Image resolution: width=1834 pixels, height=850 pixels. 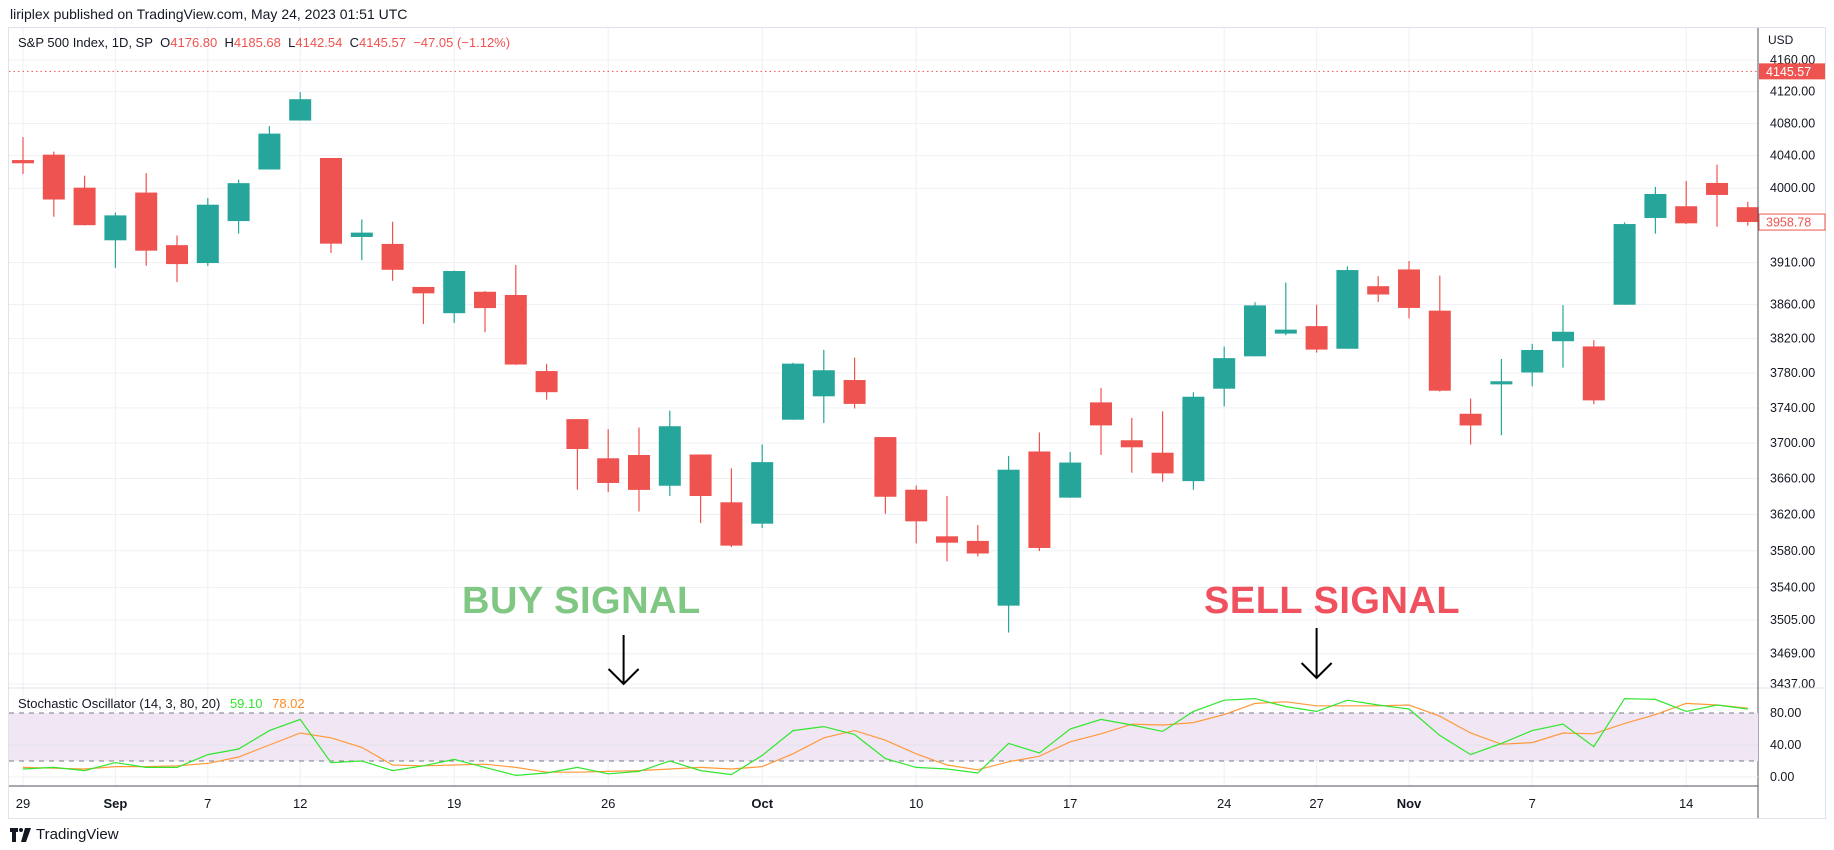 I want to click on time-tick-label: Oct, so click(x=762, y=803).